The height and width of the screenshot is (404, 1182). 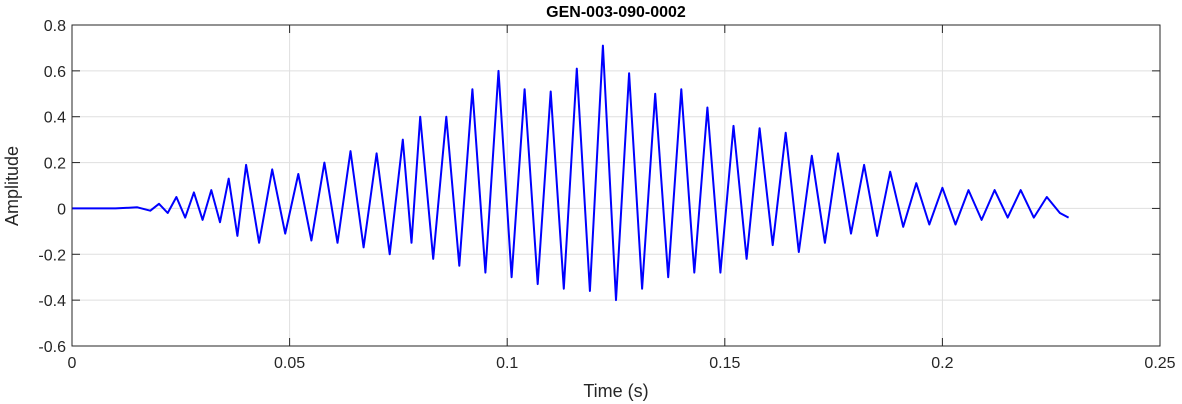 I want to click on x-tick-label: 0, so click(x=72, y=363).